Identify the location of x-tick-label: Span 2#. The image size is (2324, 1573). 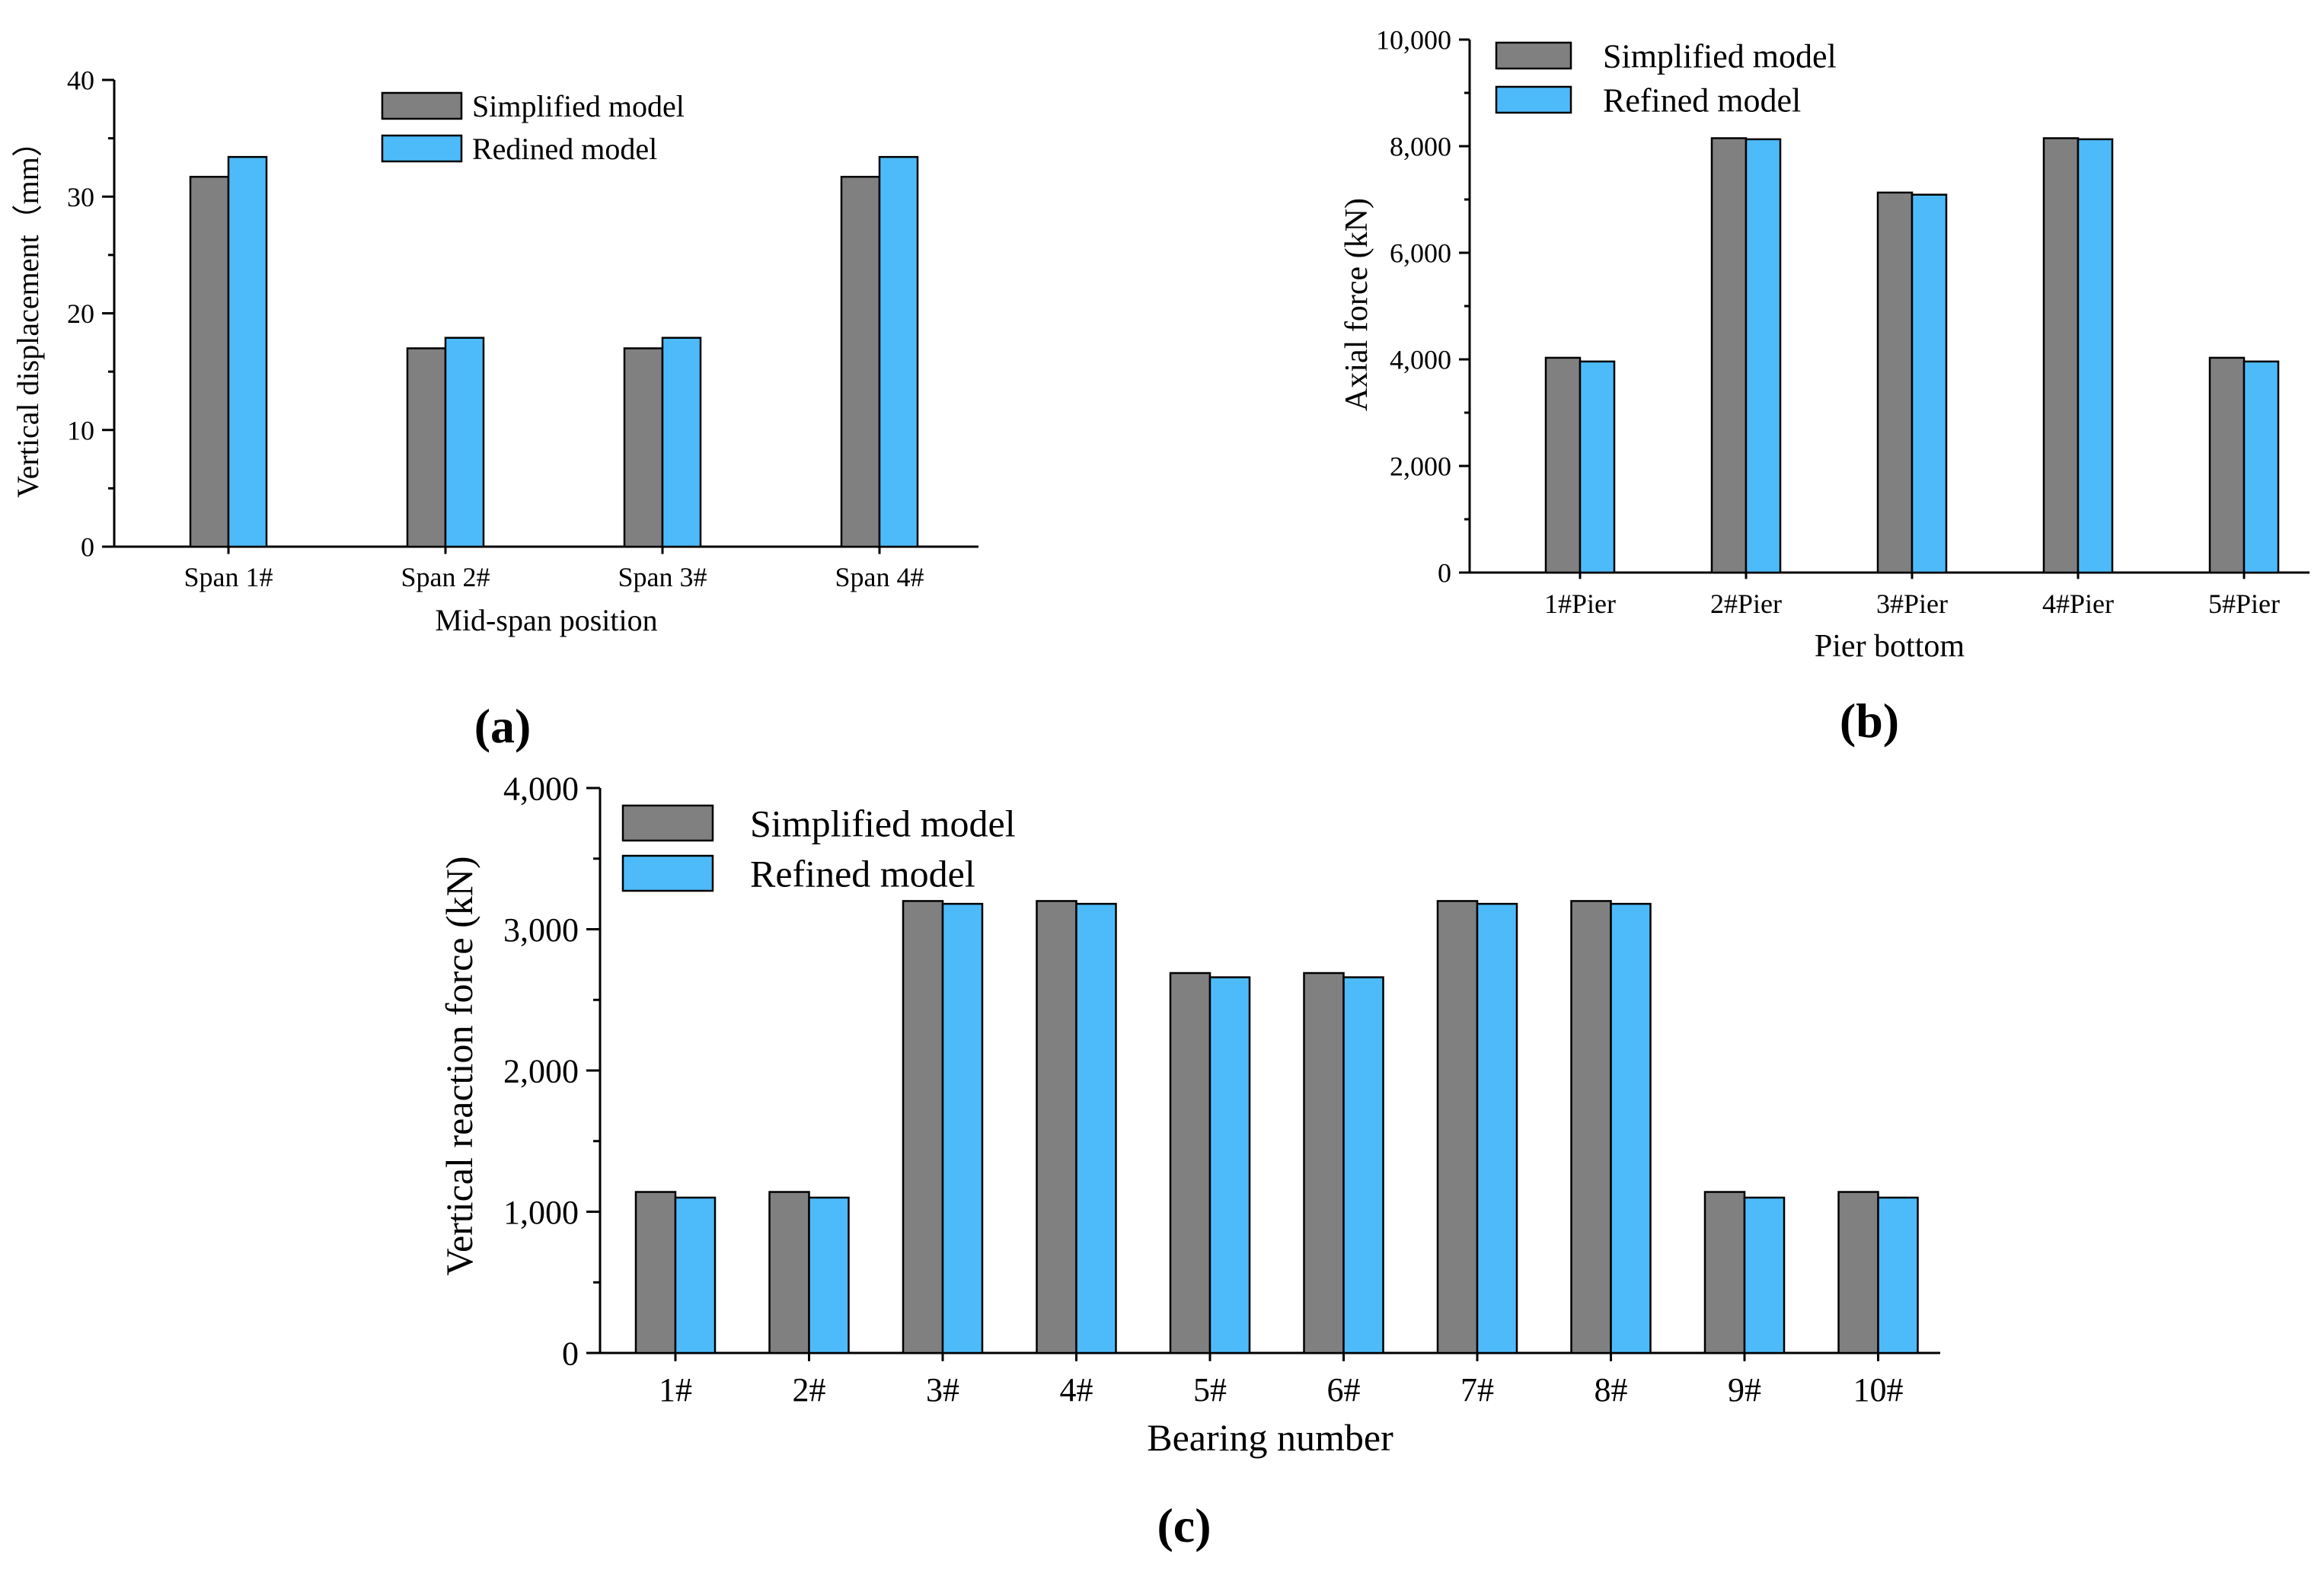
(445, 577).